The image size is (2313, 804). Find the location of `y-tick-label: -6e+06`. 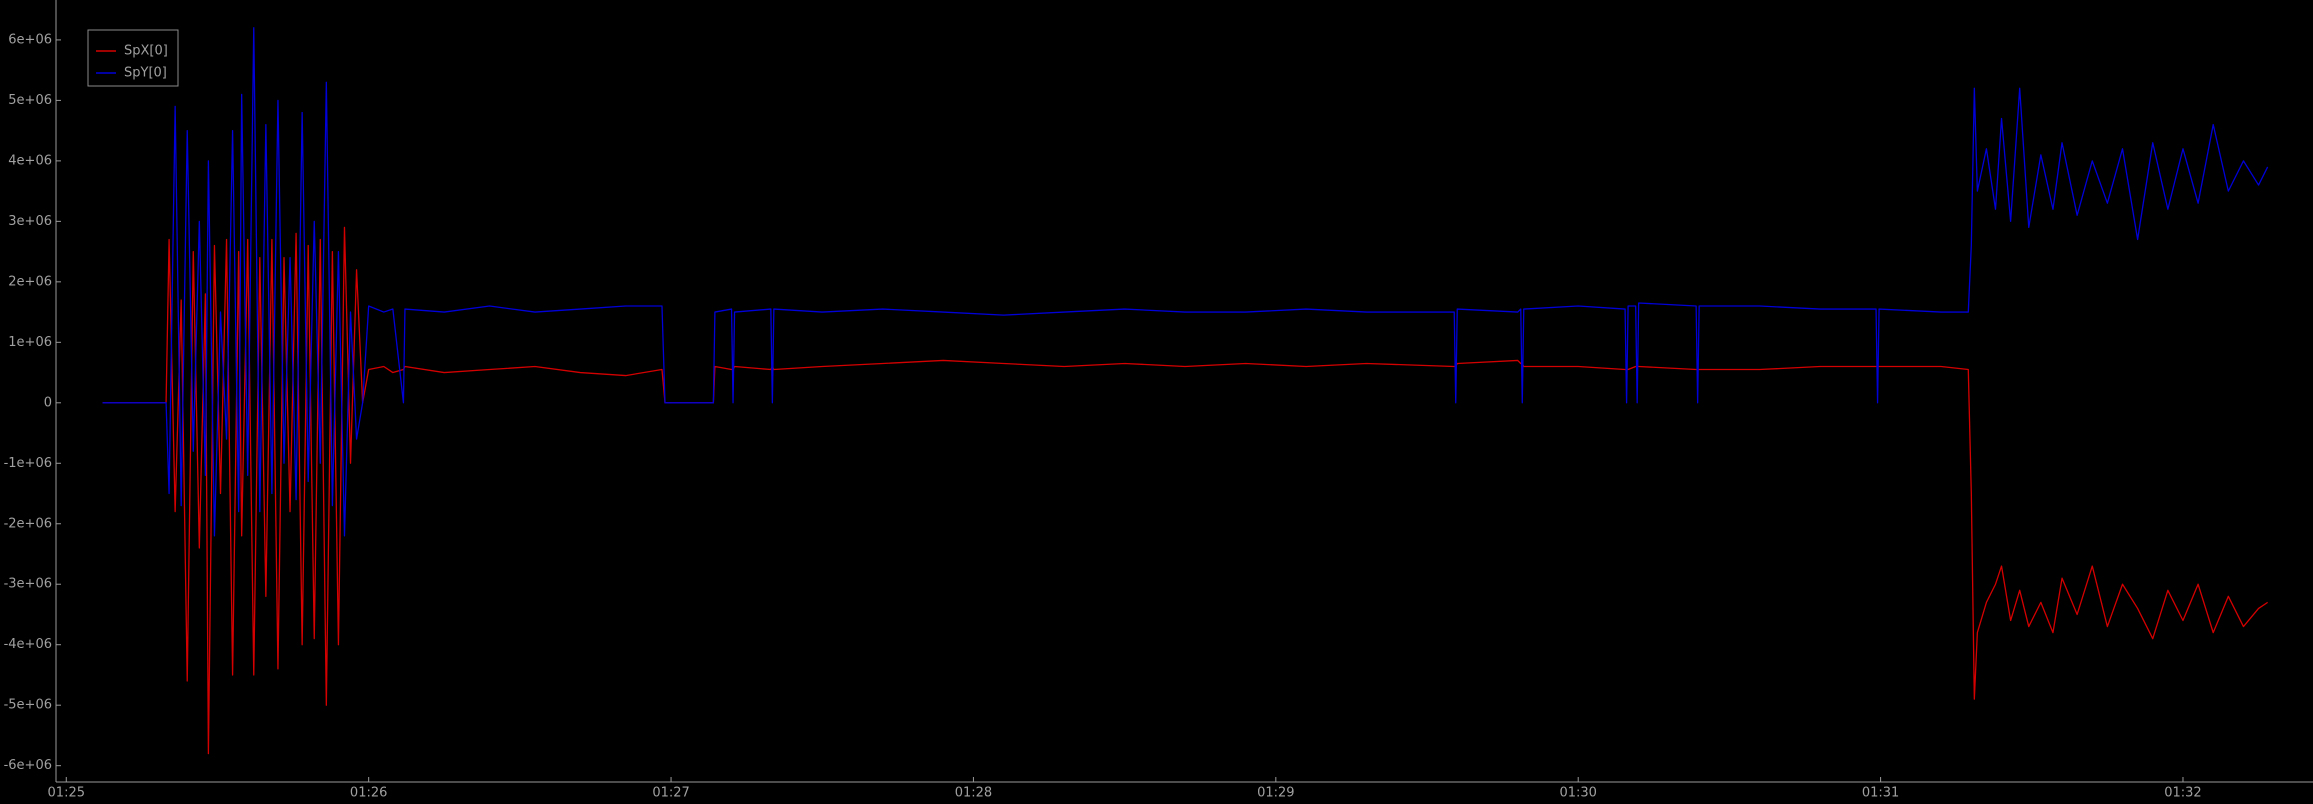

y-tick-label: -6e+06 is located at coordinates (28, 765).